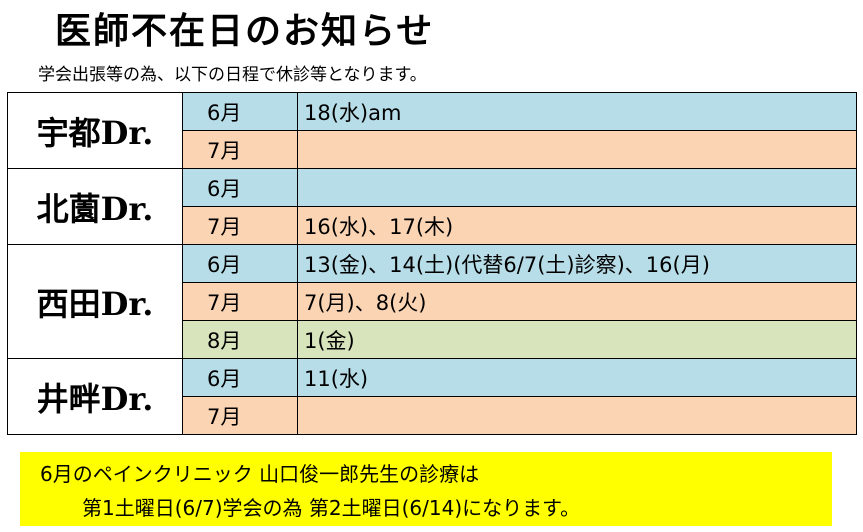 This screenshot has height=532, width=863. I want to click on notice-line: 6月のペインクリニック 山口俊一郎先生の診療は, so click(260, 474).